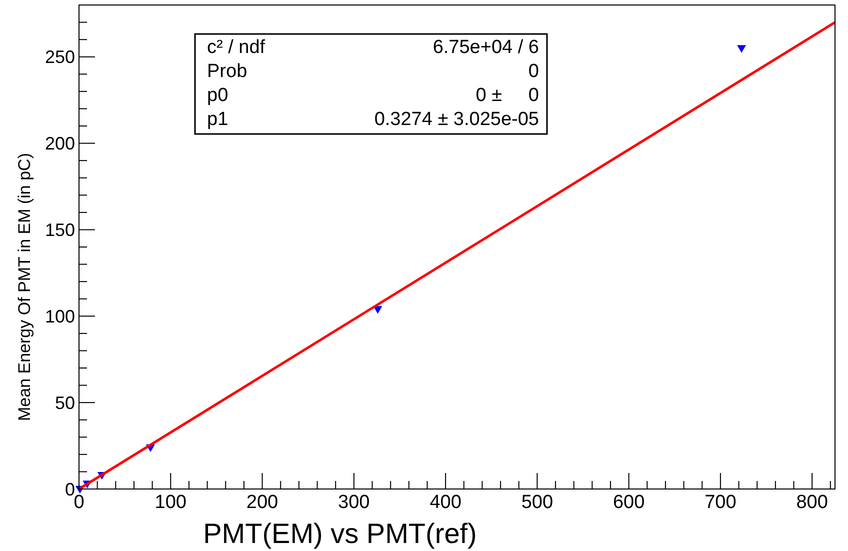 Image resolution: width=848 pixels, height=551 pixels. Describe the element at coordinates (64, 402) in the screenshot. I see `y-tick-label: 50` at that location.